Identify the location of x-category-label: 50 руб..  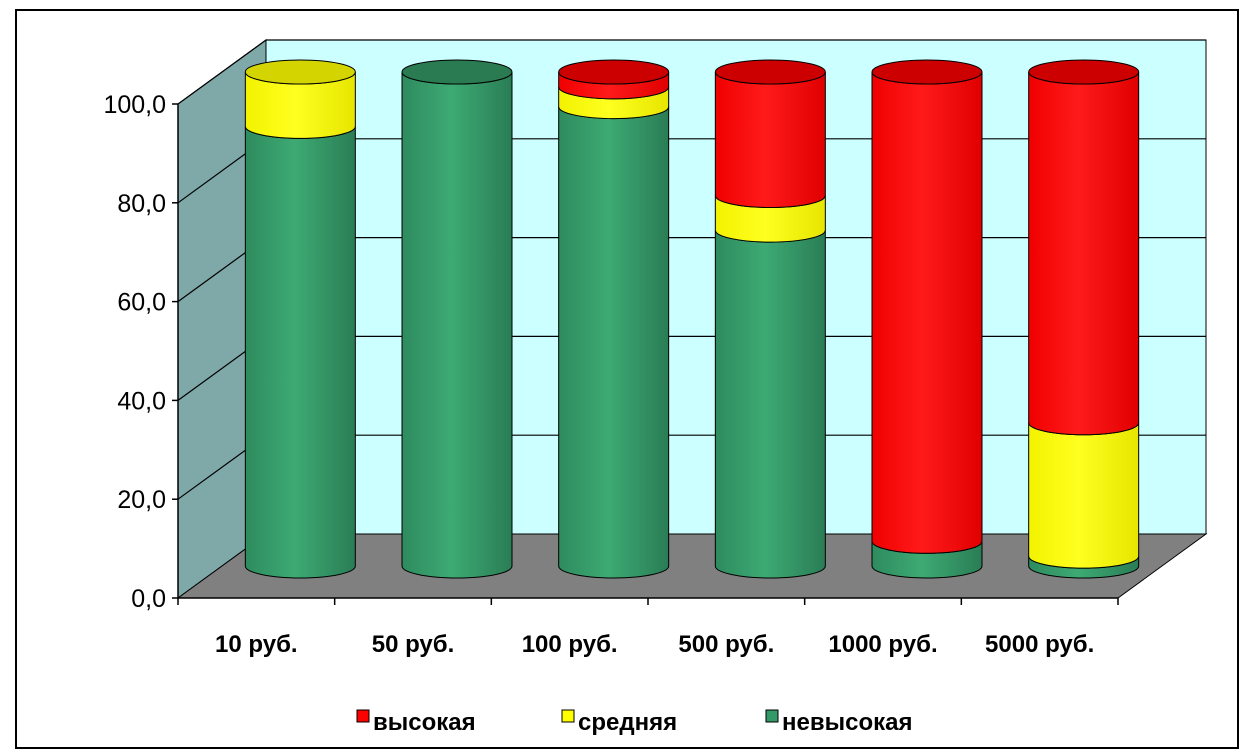
(413, 644).